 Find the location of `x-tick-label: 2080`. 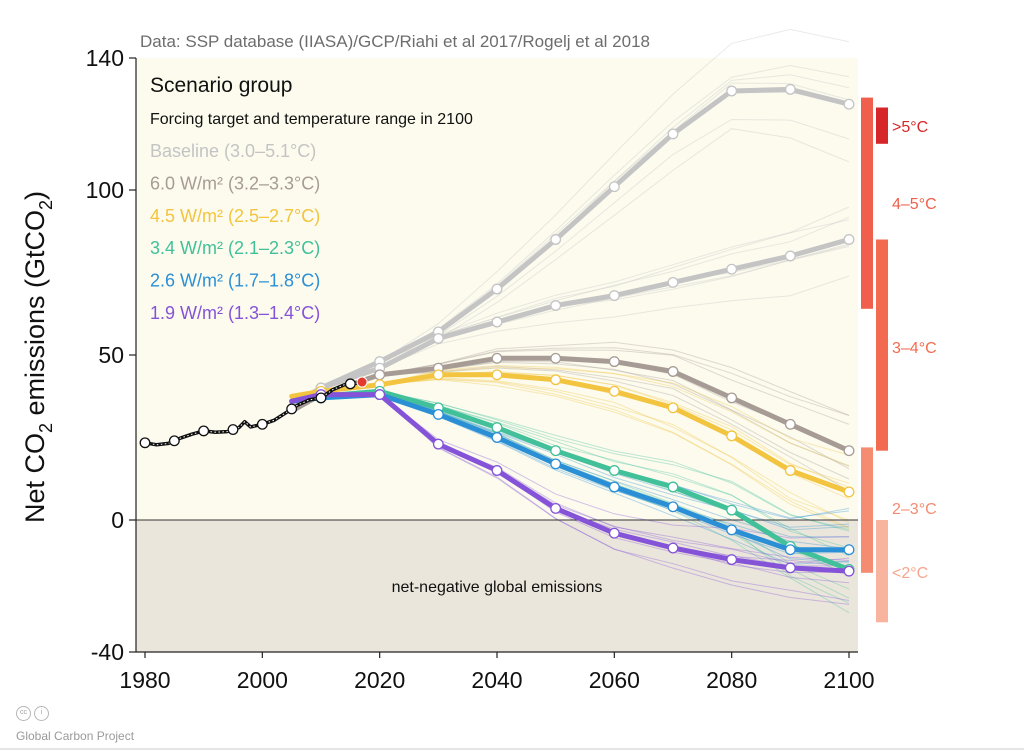

x-tick-label: 2080 is located at coordinates (731, 680).